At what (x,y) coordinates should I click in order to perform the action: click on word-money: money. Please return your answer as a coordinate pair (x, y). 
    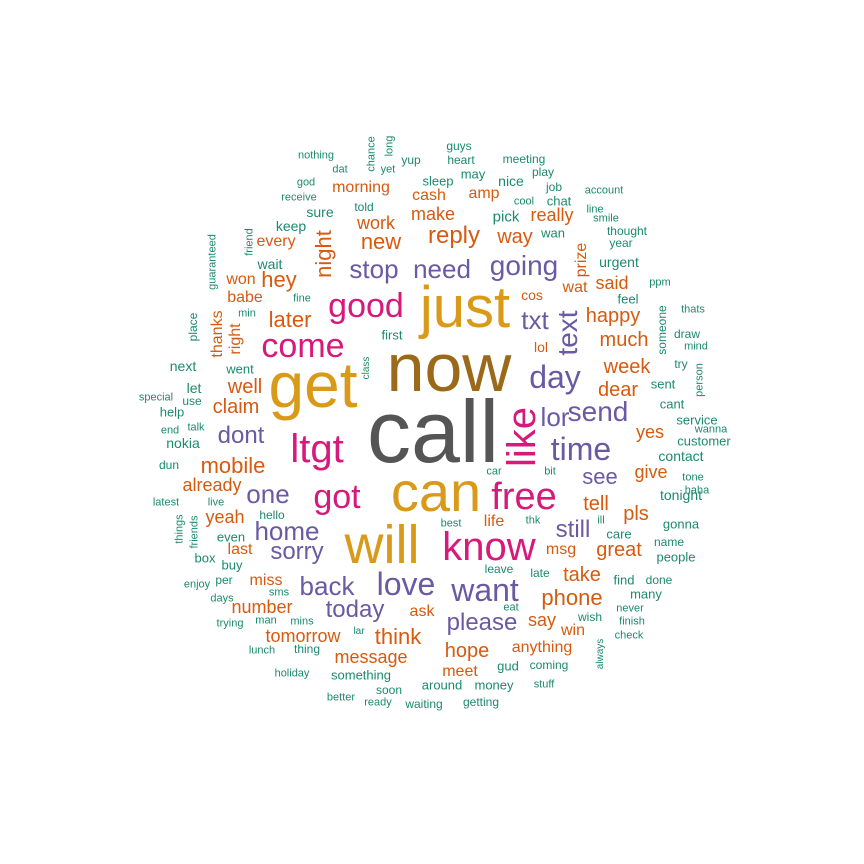
    Looking at the image, I should click on (494, 685).